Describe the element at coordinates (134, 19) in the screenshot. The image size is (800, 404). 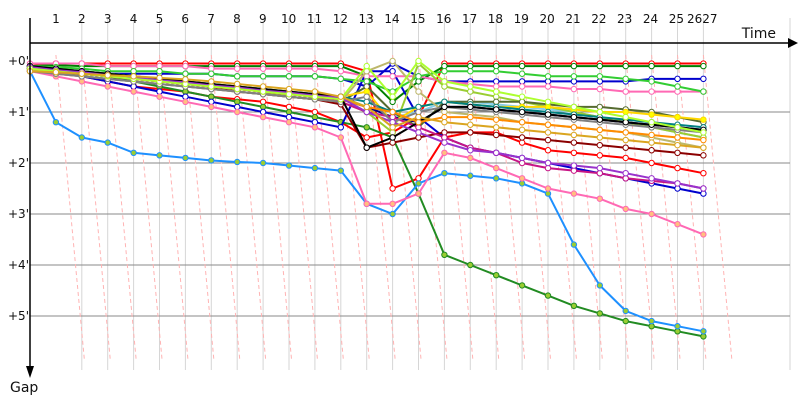
I see `x-tick-label: 4` at that location.